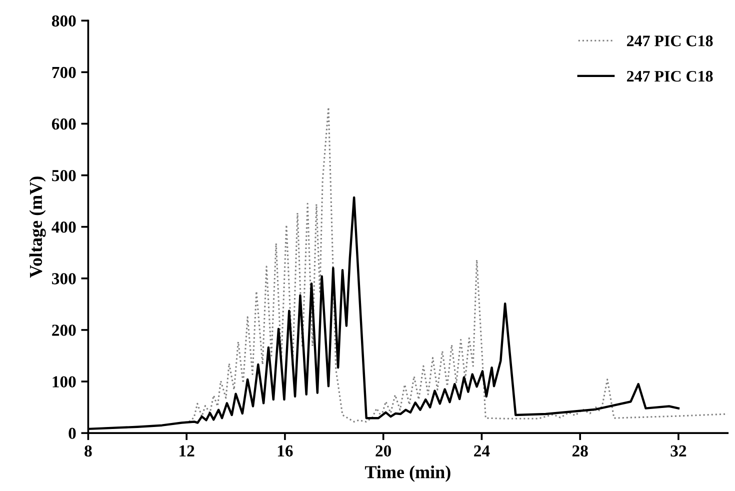  What do you see at coordinates (72, 434) in the screenshot?
I see `y-tick-label: 0` at bounding box center [72, 434].